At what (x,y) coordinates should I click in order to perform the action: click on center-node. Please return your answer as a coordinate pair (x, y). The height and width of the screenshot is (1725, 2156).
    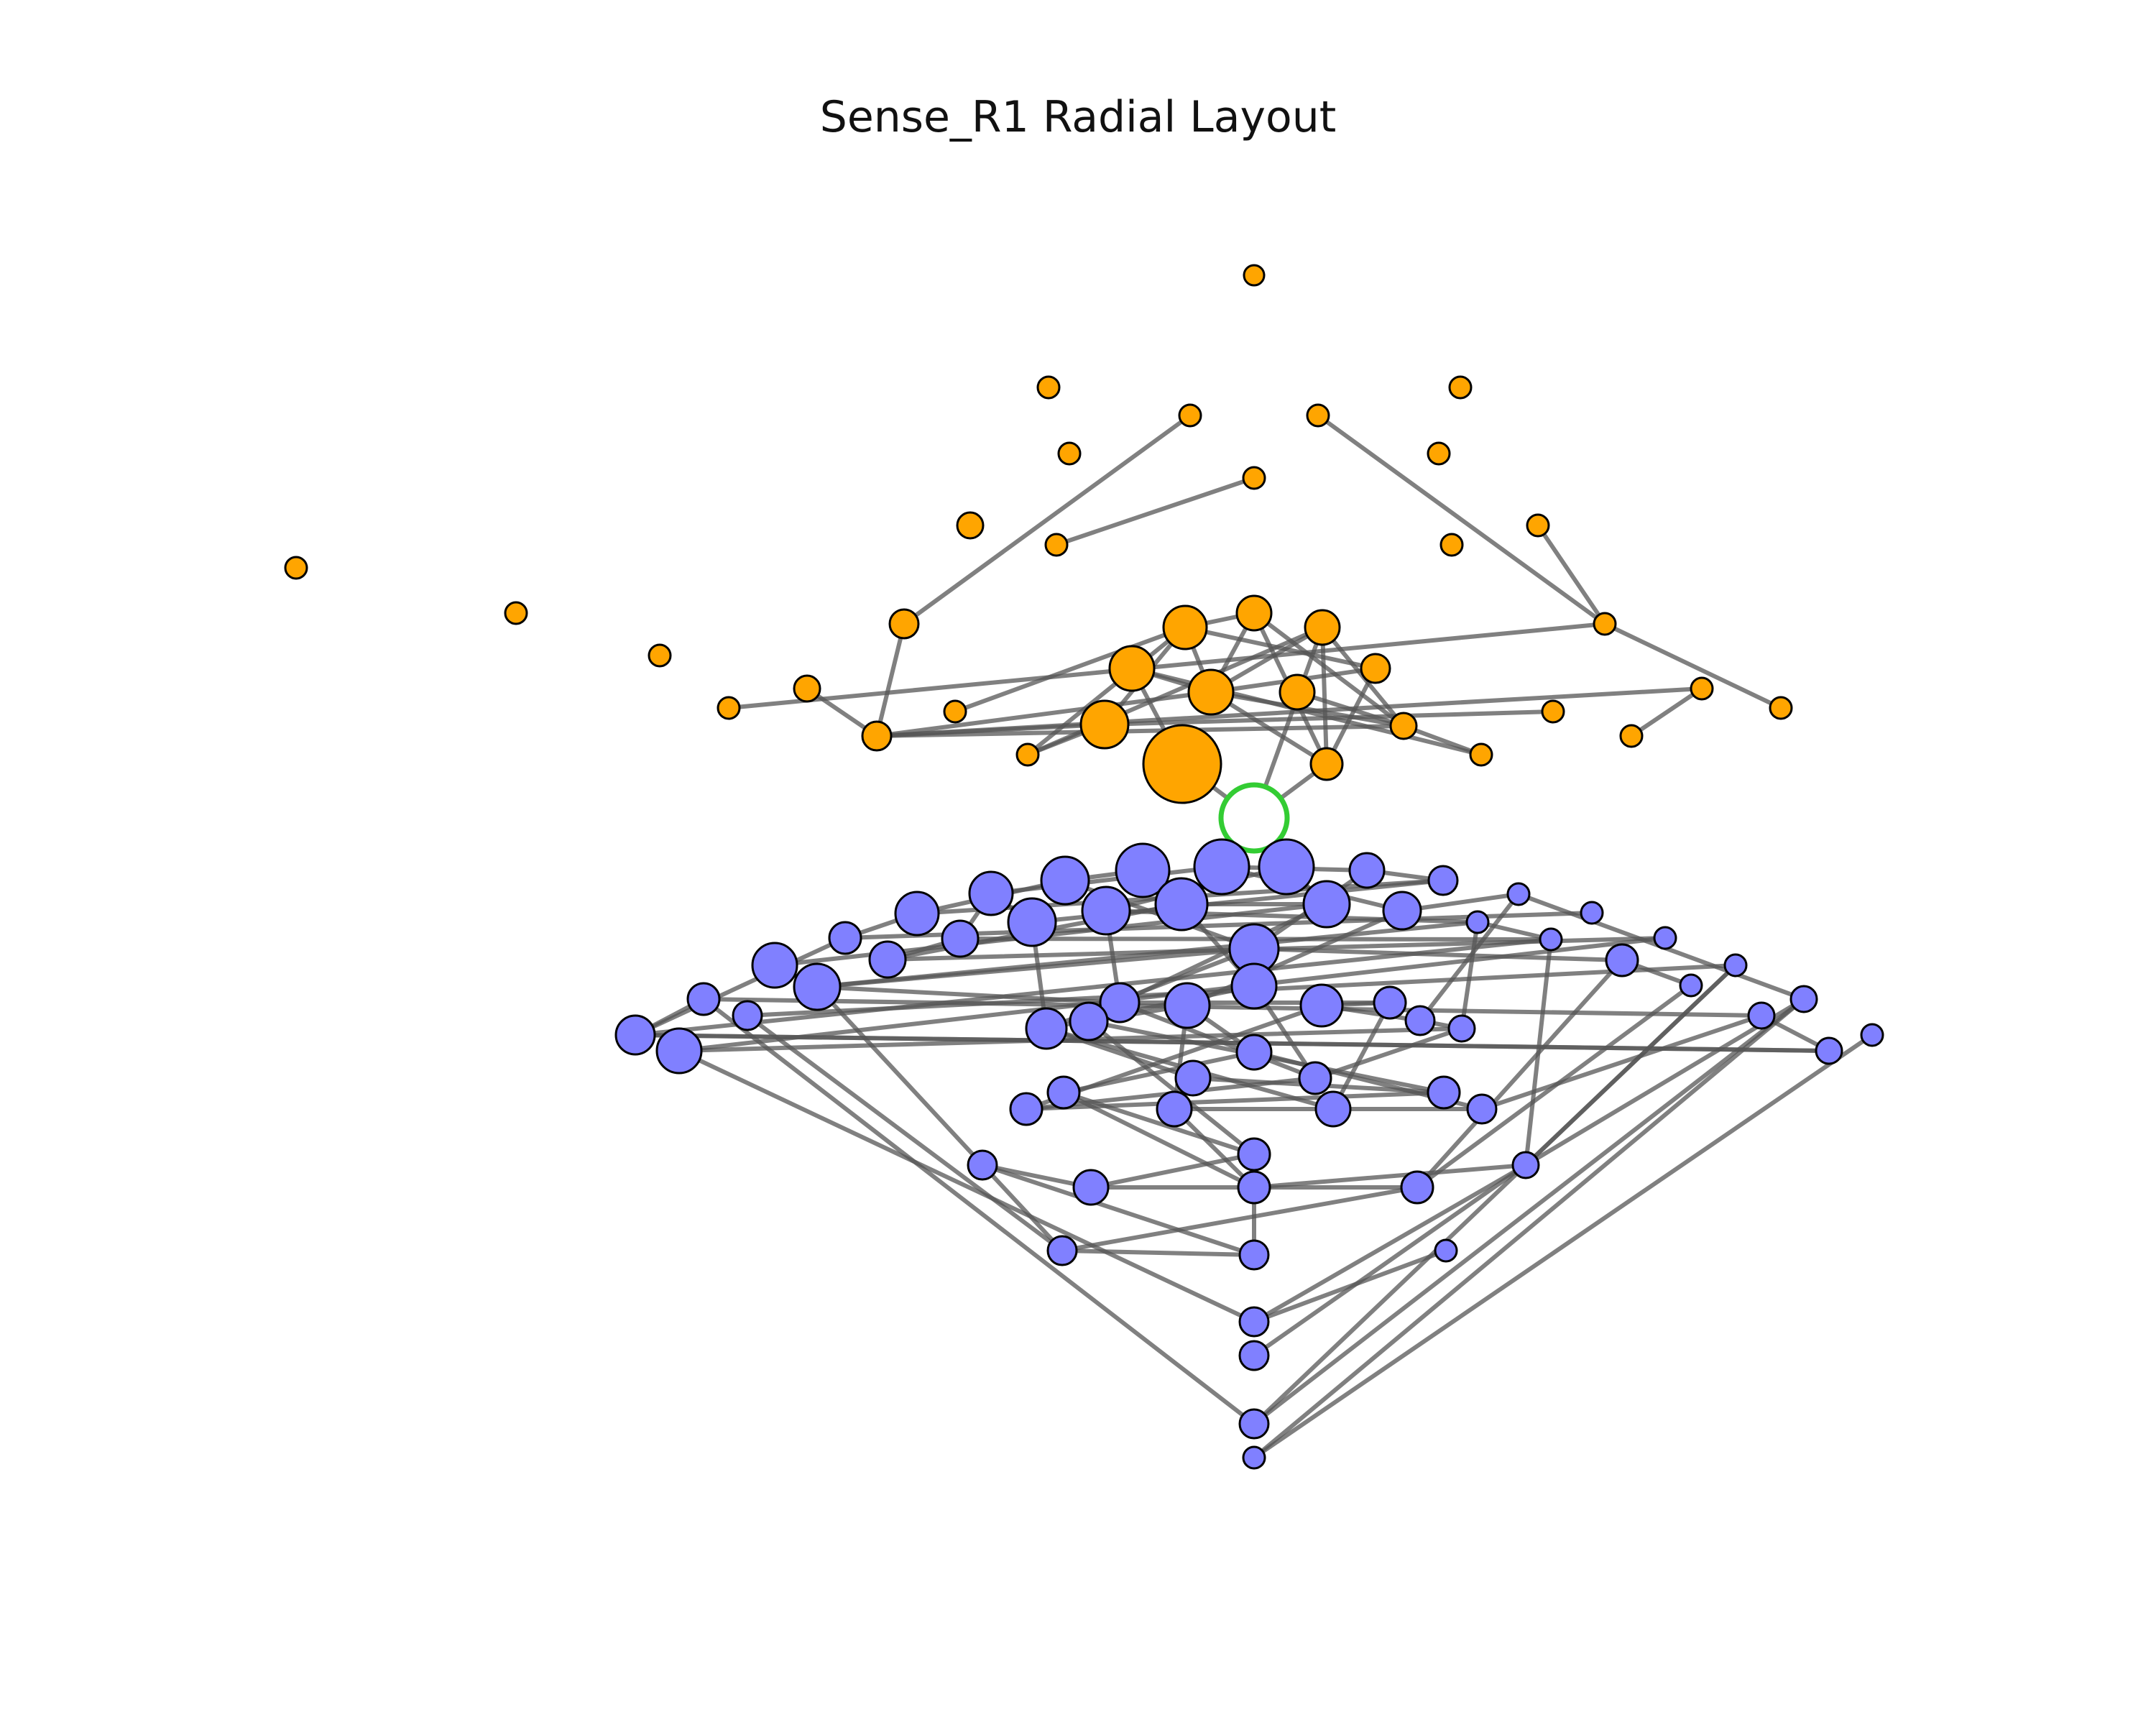
    Looking at the image, I should click on (1254, 818).